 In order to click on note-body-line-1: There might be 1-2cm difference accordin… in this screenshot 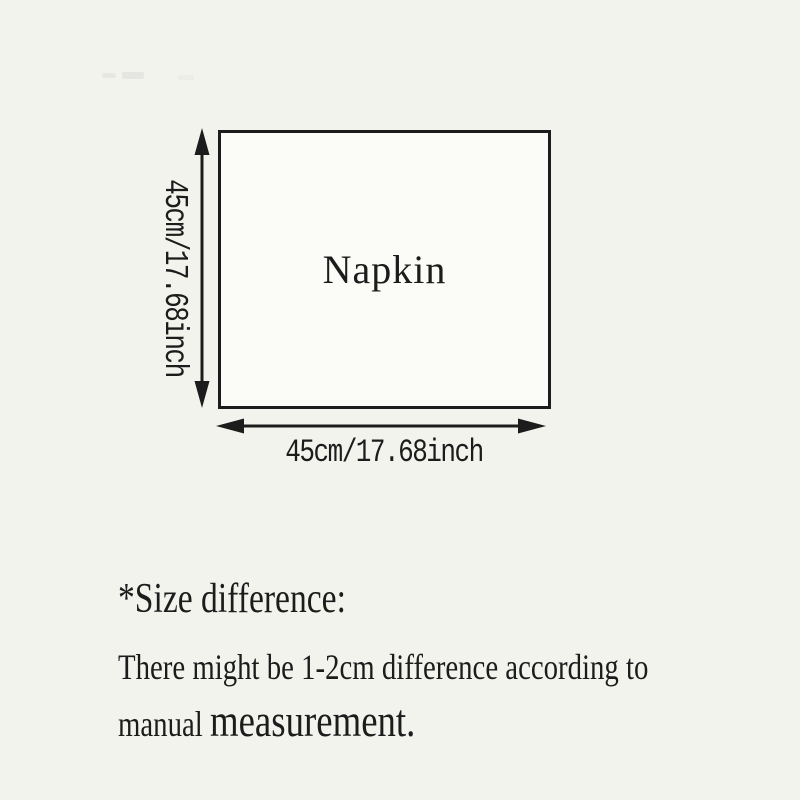, I will do `click(383, 667)`.